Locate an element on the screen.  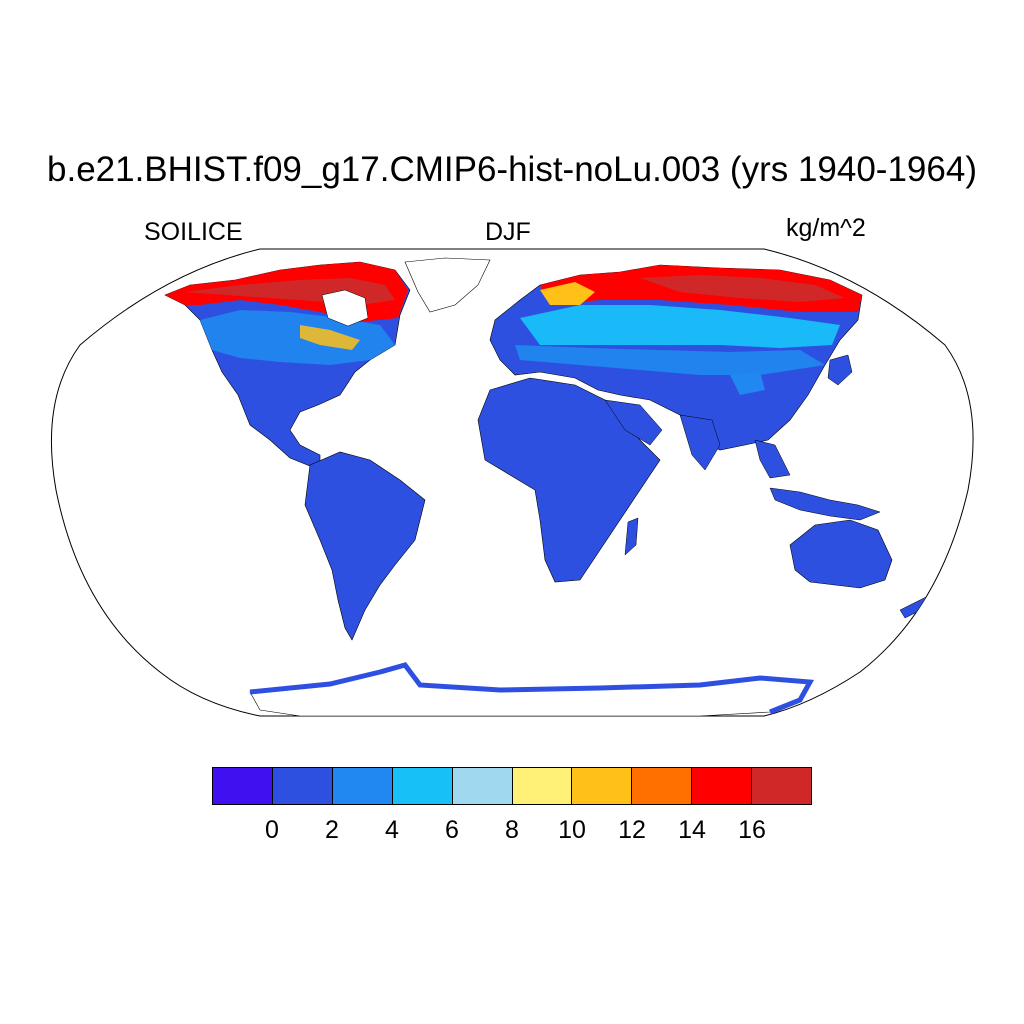
eurasia-cold-band is located at coordinates (680, 326).